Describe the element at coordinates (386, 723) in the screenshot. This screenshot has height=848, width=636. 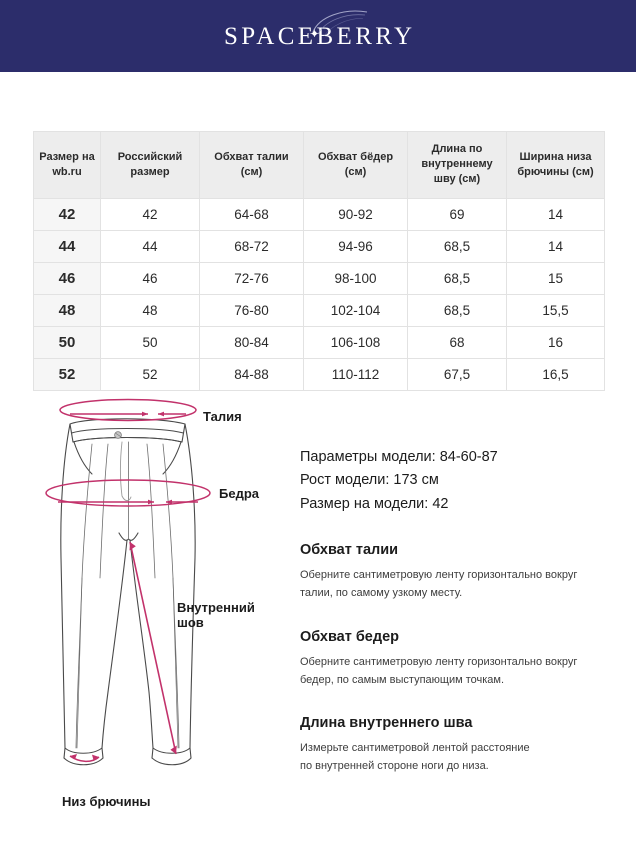
I see `measure-title-inseam: Длина внутреннего шва` at that location.